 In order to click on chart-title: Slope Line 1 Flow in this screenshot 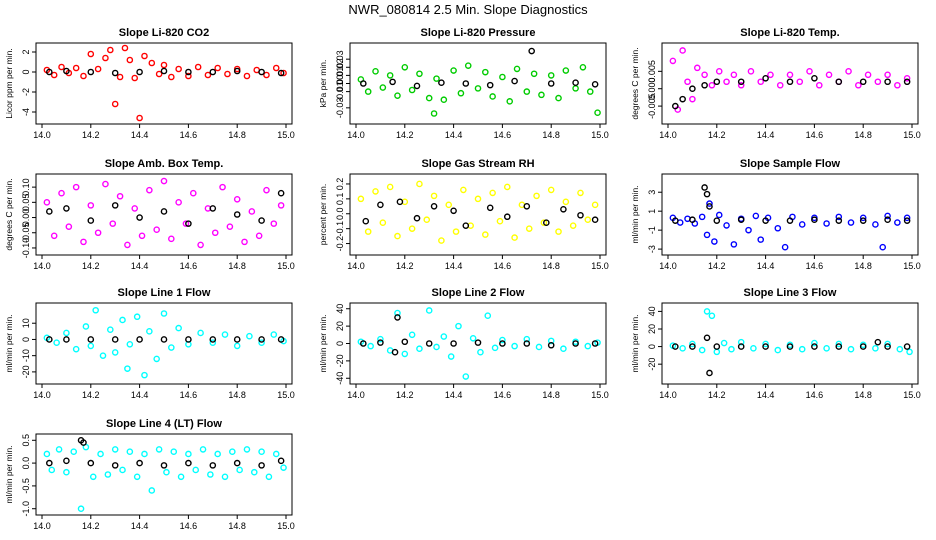, I will do `click(164, 293)`.